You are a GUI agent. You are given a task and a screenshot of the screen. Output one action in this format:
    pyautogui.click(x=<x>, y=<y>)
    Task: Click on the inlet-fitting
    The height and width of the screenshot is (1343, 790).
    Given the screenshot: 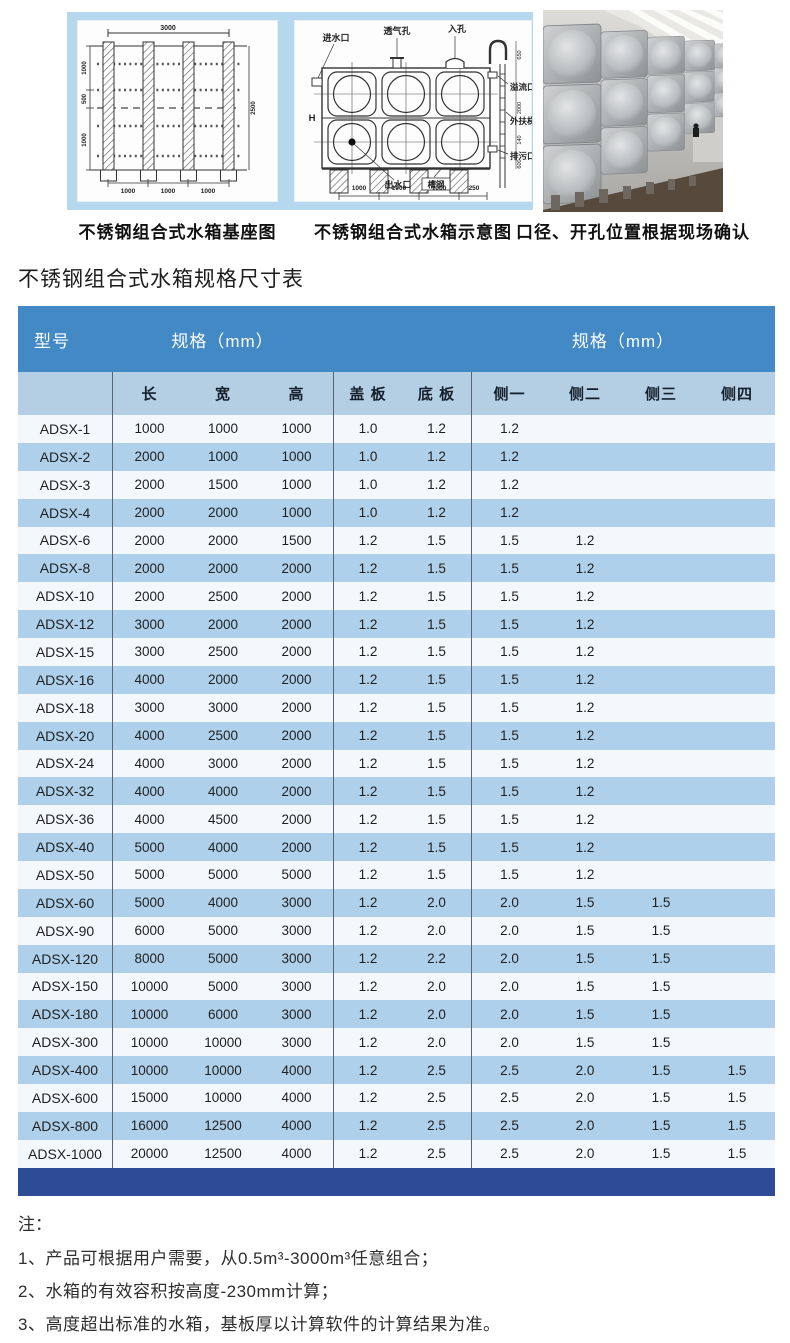 What is the action you would take?
    pyautogui.click(x=317, y=82)
    